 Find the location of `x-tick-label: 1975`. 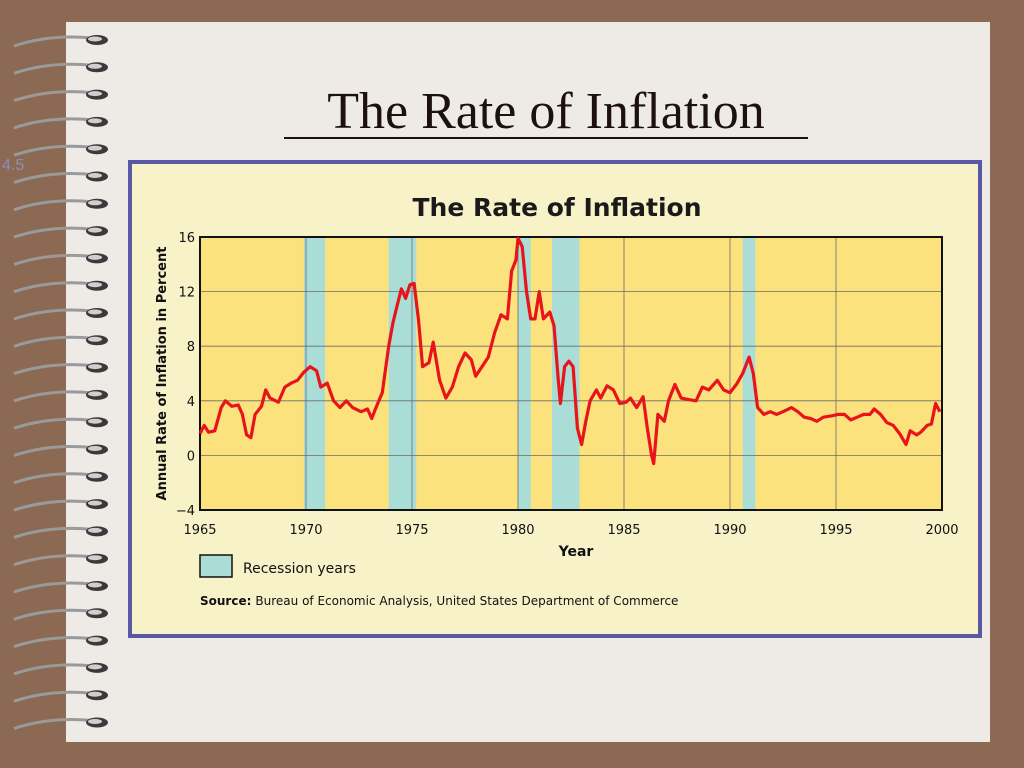

x-tick-label: 1975 is located at coordinates (411, 530).